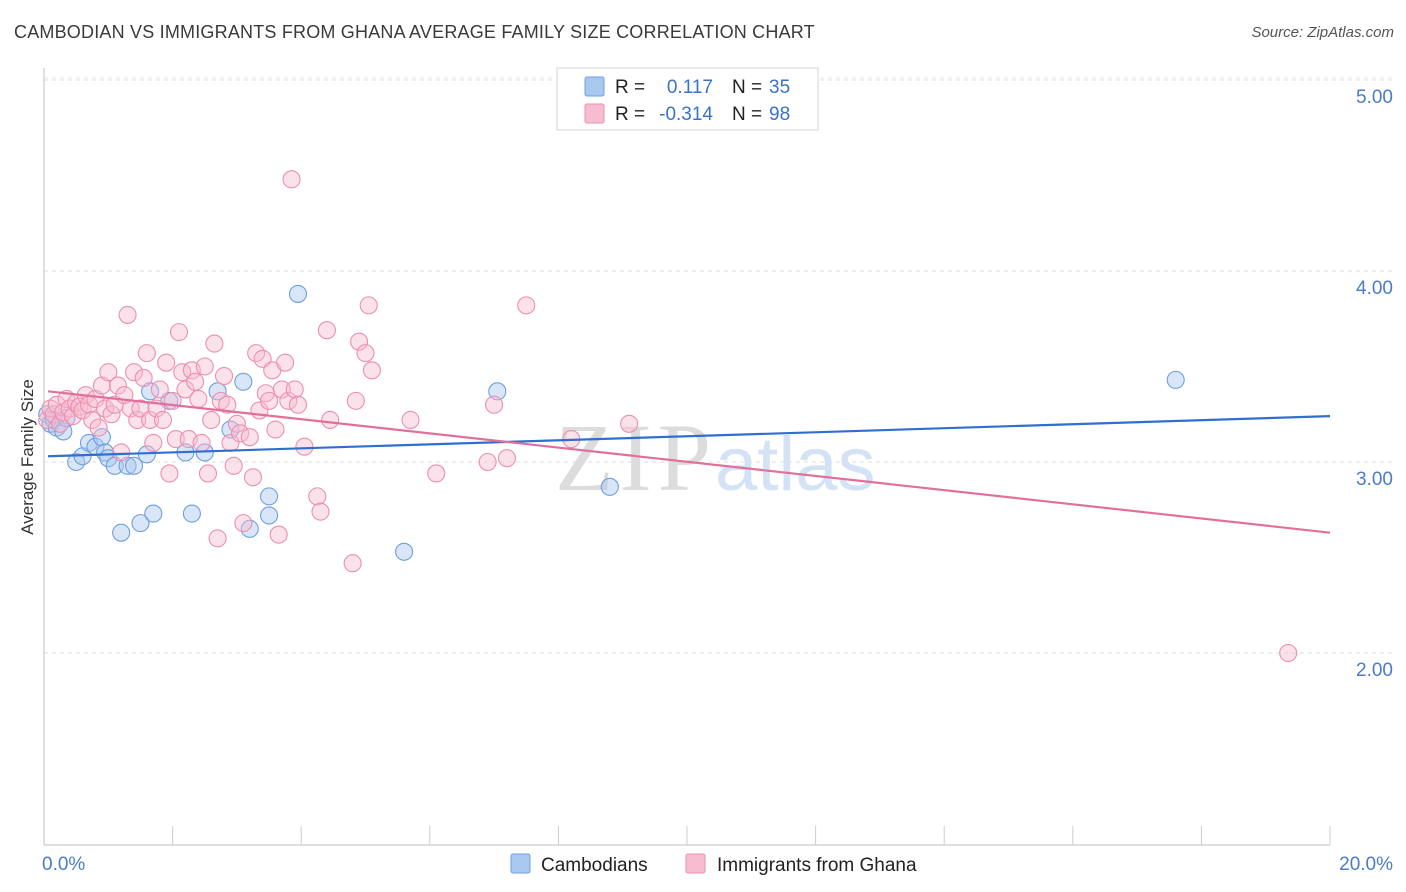 The width and height of the screenshot is (1406, 892). What do you see at coordinates (747, 114) in the screenshot?
I see `legend-n-label: N =` at bounding box center [747, 114].